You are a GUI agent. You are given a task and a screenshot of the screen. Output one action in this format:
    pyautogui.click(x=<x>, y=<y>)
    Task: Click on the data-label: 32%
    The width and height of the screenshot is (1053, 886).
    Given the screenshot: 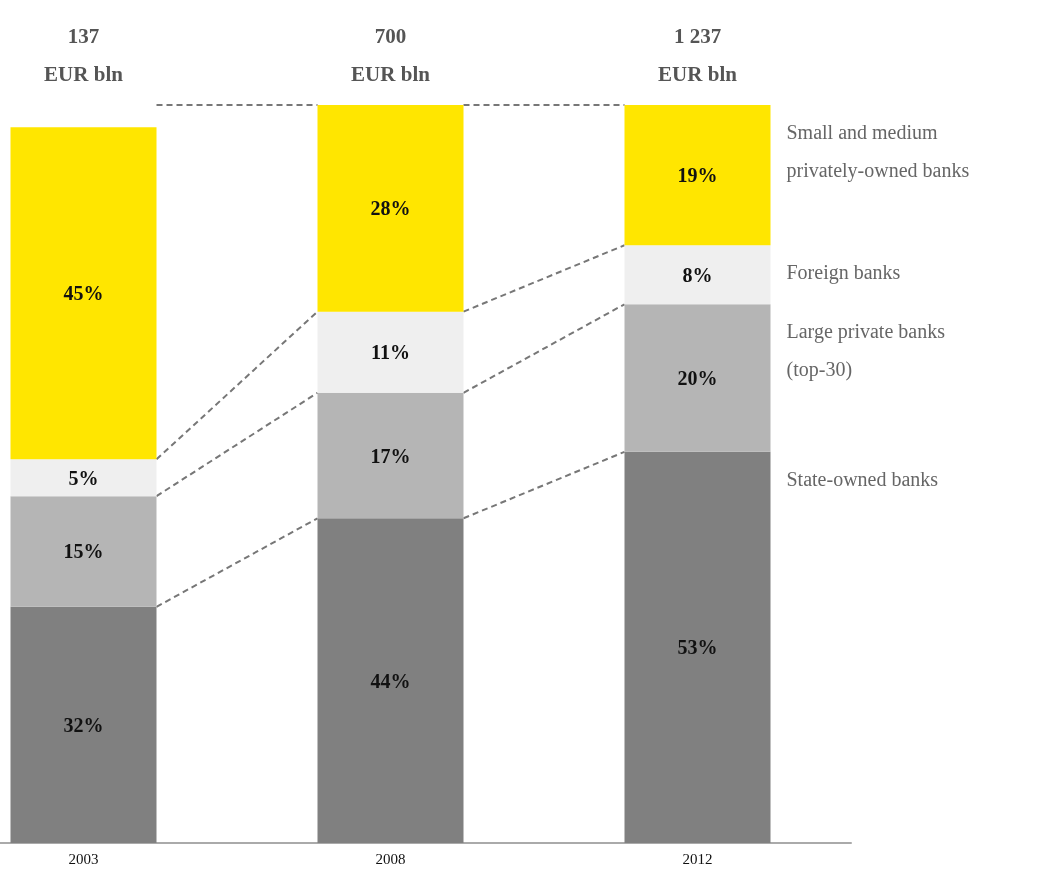 What is the action you would take?
    pyautogui.click(x=83, y=724)
    